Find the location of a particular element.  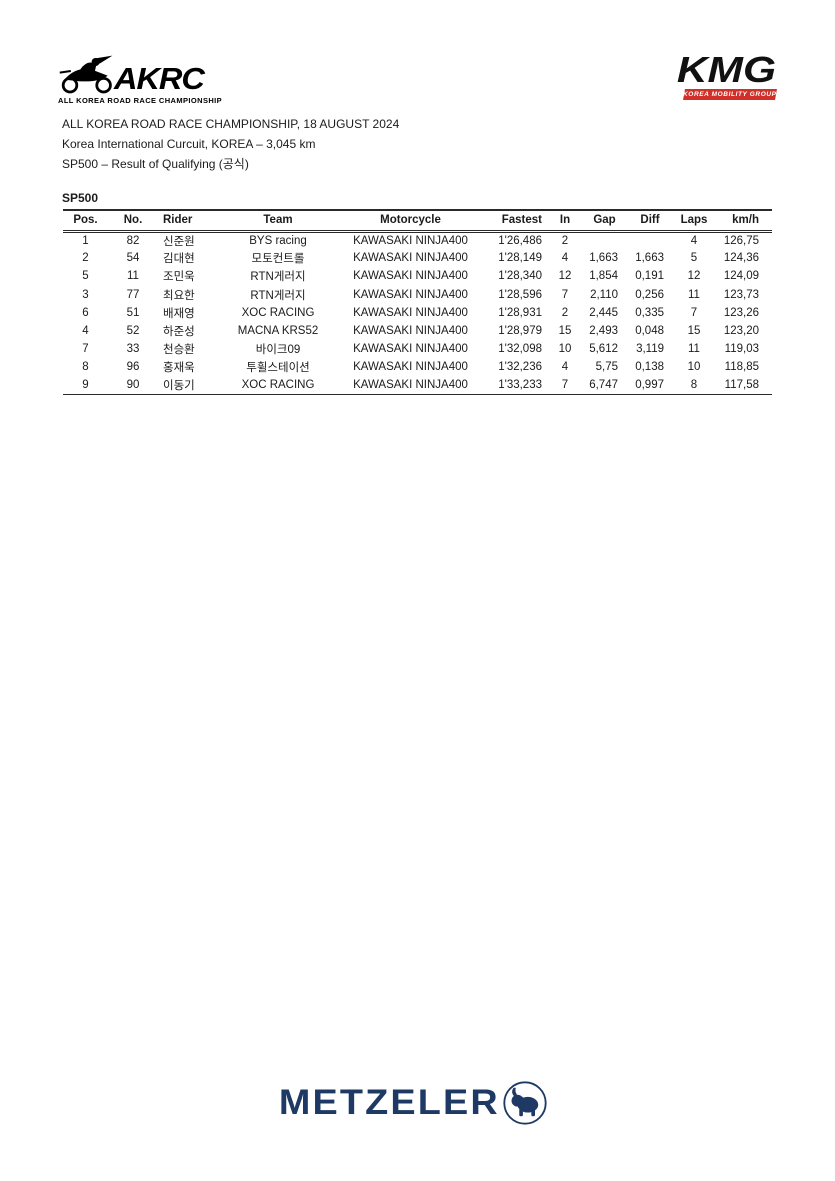

metzeler-elephant-icon is located at coordinates (525, 1103).